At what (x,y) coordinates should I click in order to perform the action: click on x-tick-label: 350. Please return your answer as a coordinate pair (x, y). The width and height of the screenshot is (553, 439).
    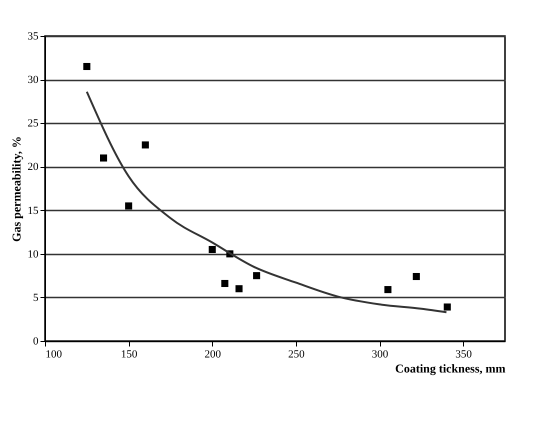
    Looking at the image, I should click on (463, 354).